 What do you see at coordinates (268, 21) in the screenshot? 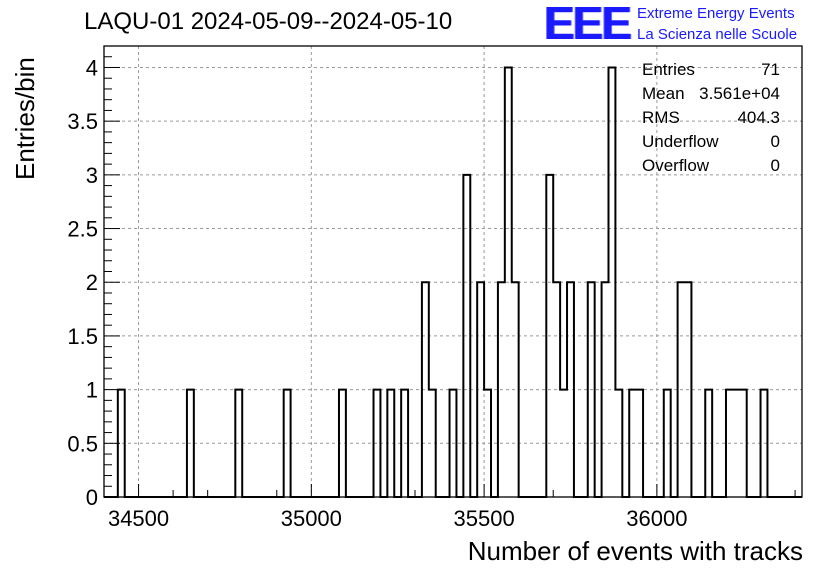
I see `chart-title: LAQU-01 2024-05-09--2024-05-10` at bounding box center [268, 21].